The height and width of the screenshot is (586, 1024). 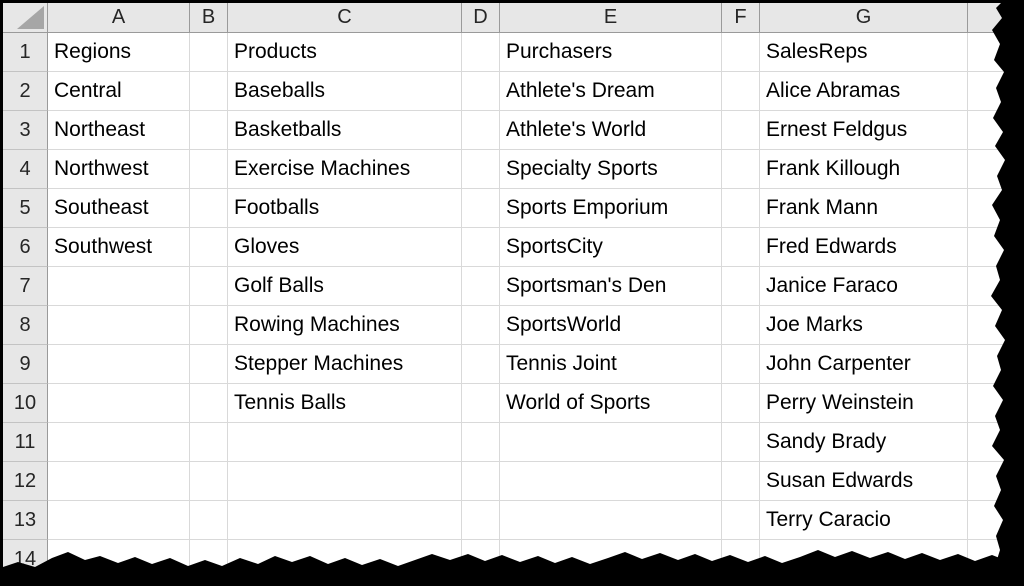 What do you see at coordinates (741, 559) in the screenshot?
I see `cell-F14` at bounding box center [741, 559].